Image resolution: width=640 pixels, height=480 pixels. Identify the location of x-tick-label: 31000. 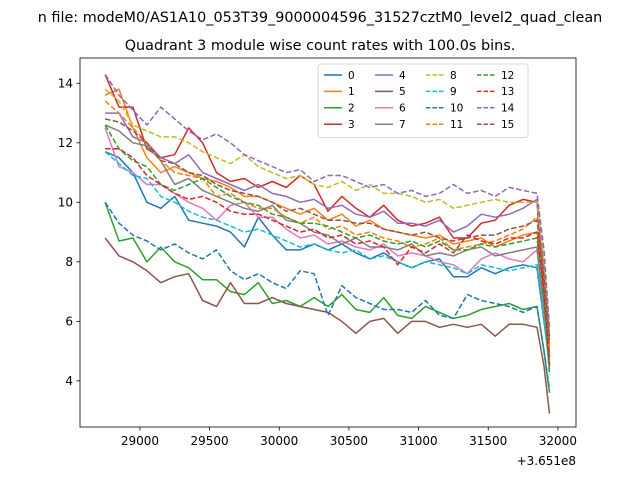
(418, 441).